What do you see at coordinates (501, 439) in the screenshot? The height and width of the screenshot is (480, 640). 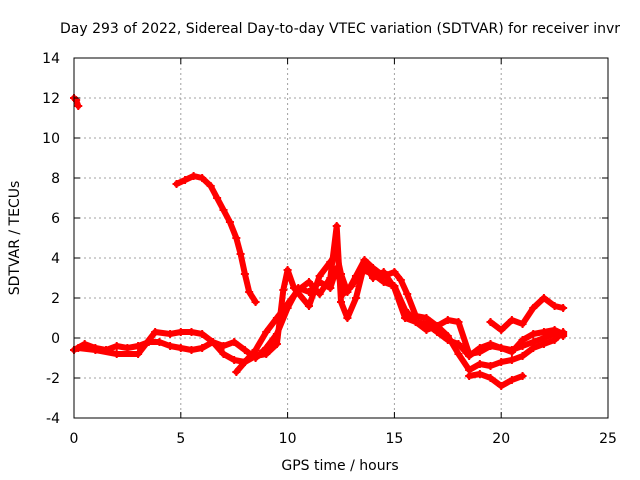 I see `x-tick-label: 20` at bounding box center [501, 439].